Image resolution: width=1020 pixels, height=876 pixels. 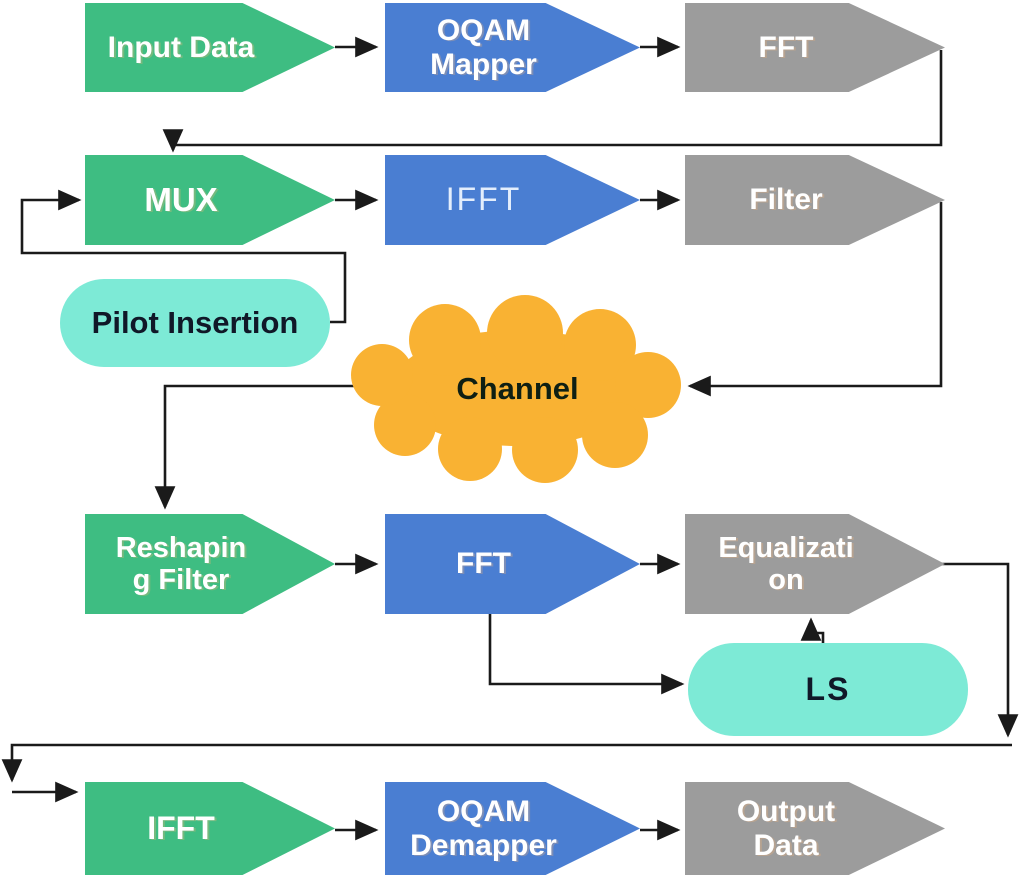 What do you see at coordinates (483, 64) in the screenshot?
I see `block-label: Mapper` at bounding box center [483, 64].